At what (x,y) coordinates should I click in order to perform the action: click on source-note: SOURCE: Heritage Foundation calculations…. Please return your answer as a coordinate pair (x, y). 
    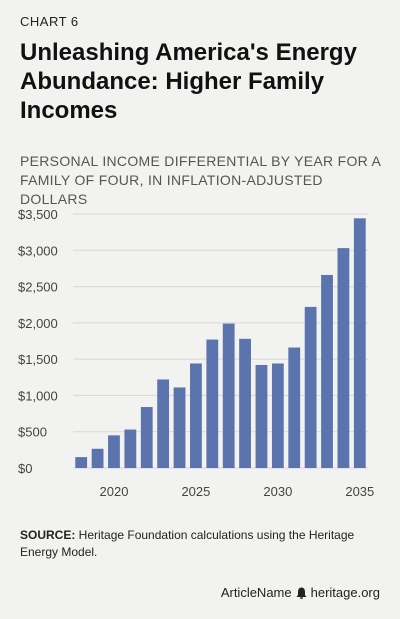
    Looking at the image, I should click on (200, 544).